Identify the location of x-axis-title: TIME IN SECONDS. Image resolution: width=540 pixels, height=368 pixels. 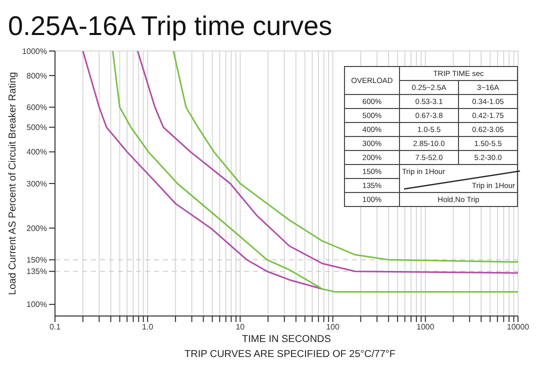
(287, 339).